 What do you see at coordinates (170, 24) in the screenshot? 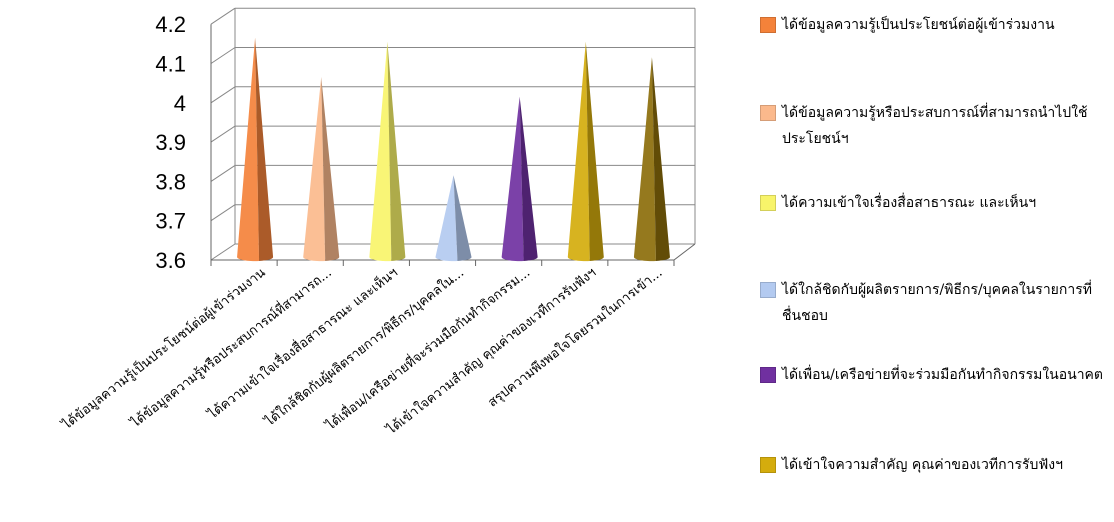
I see `y-tick-label: 4.2` at bounding box center [170, 24].